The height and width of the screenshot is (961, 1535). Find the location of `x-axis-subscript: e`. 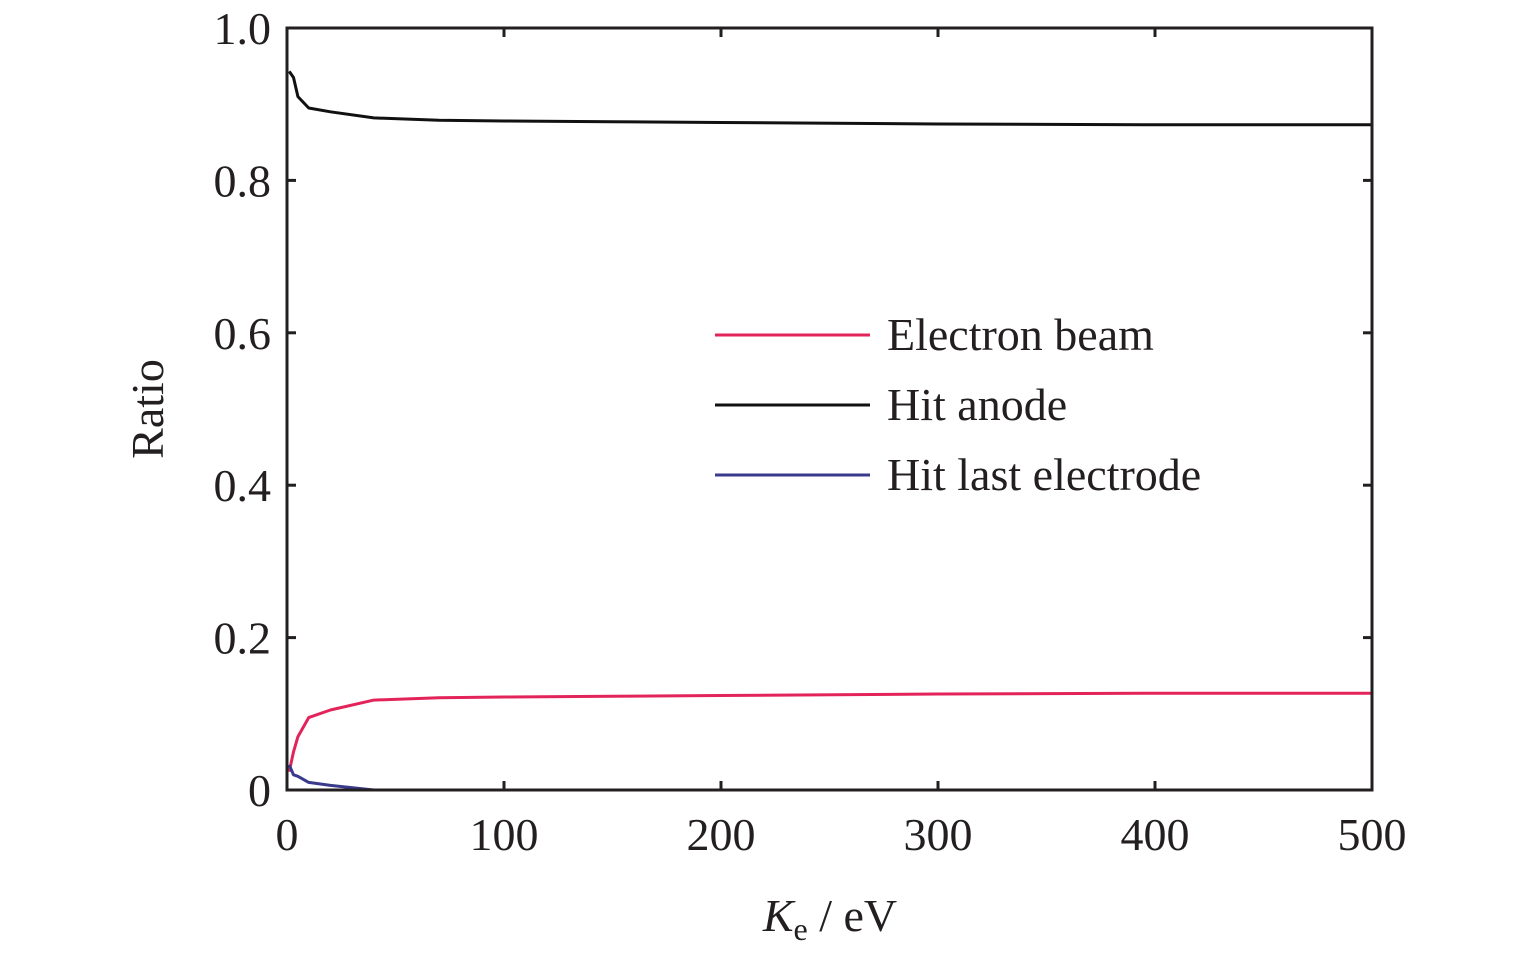

x-axis-subscript: e is located at coordinates (801, 929).